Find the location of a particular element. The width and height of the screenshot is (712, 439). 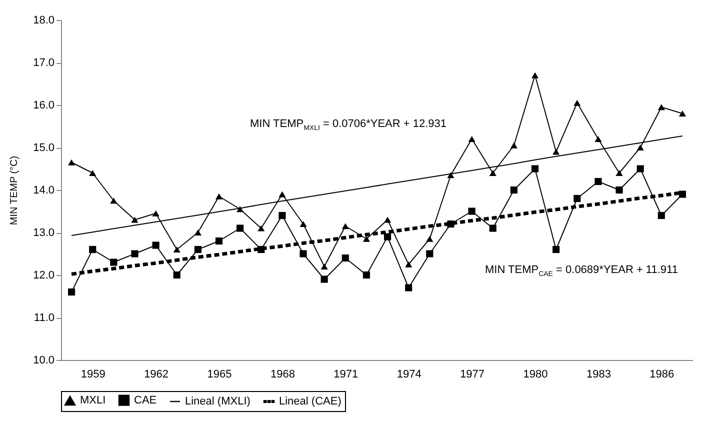

x-tick-label: 1980 is located at coordinates (535, 374).